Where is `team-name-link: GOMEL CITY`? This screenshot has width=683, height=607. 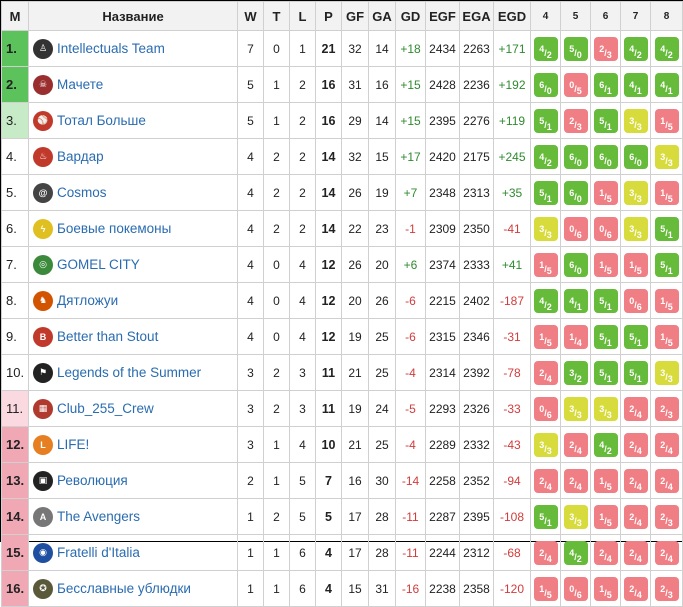 team-name-link: GOMEL CITY is located at coordinates (98, 264).